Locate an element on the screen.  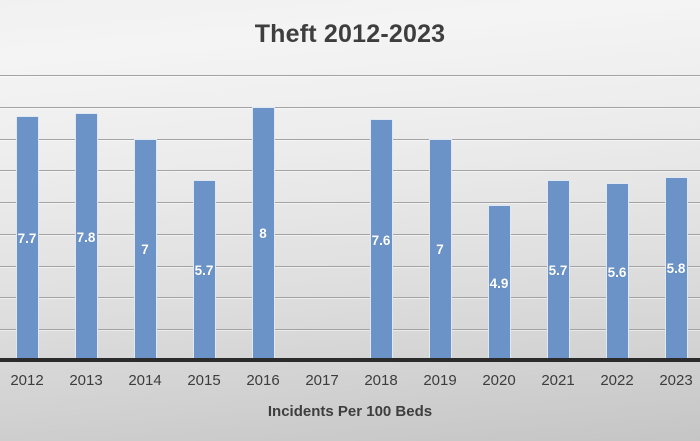
chart-title: Theft 2012-2023 is located at coordinates (350, 34).